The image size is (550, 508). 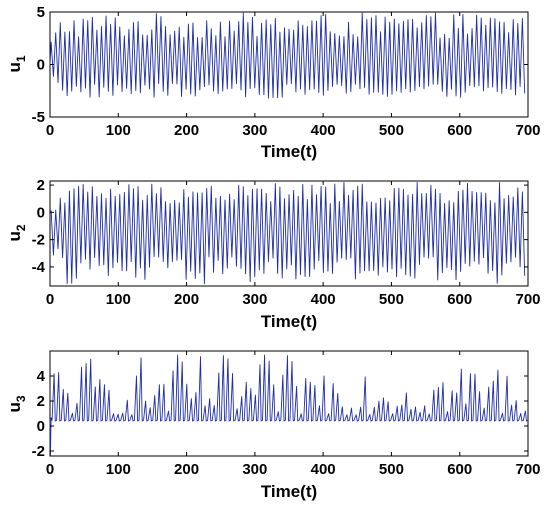 I want to click on svg-text: u1, so click(x=16, y=63).